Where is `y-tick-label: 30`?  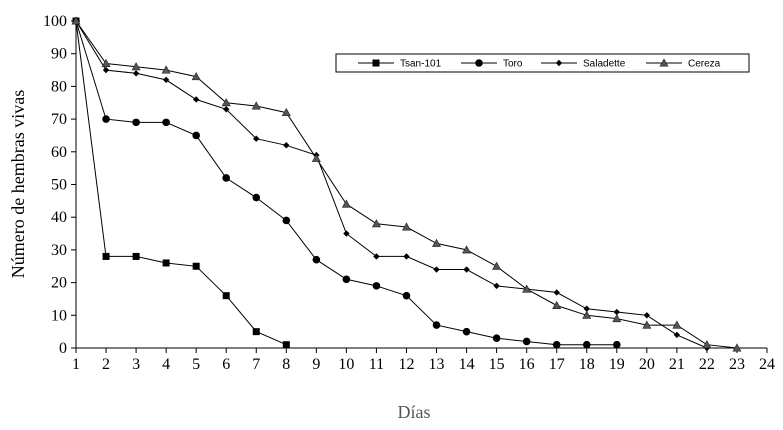
y-tick-label: 30 is located at coordinates (59, 250).